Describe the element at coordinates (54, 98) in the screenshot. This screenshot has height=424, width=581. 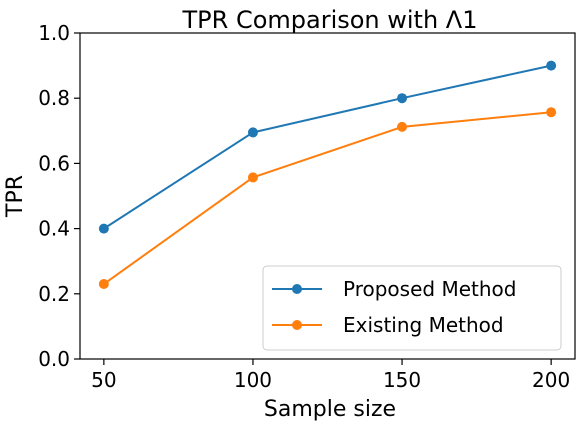
I see `y-tick-label: 0.8` at that location.